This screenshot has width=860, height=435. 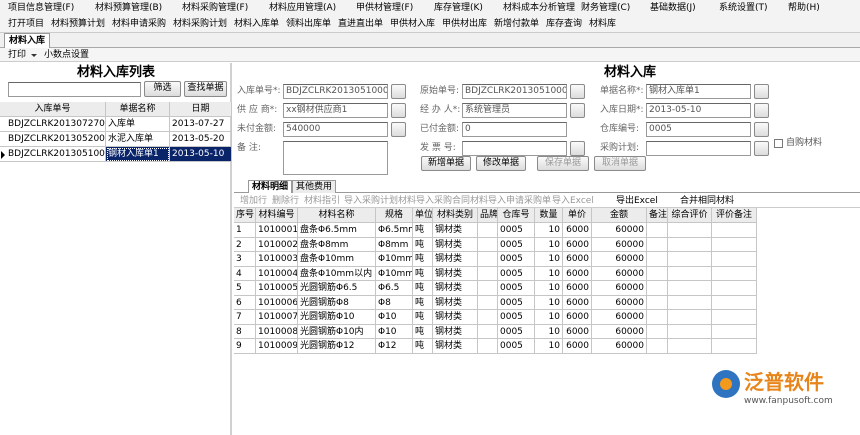 What do you see at coordinates (215, 8) in the screenshot?
I see `menu-item: 材料采购管理(F)` at bounding box center [215, 8].